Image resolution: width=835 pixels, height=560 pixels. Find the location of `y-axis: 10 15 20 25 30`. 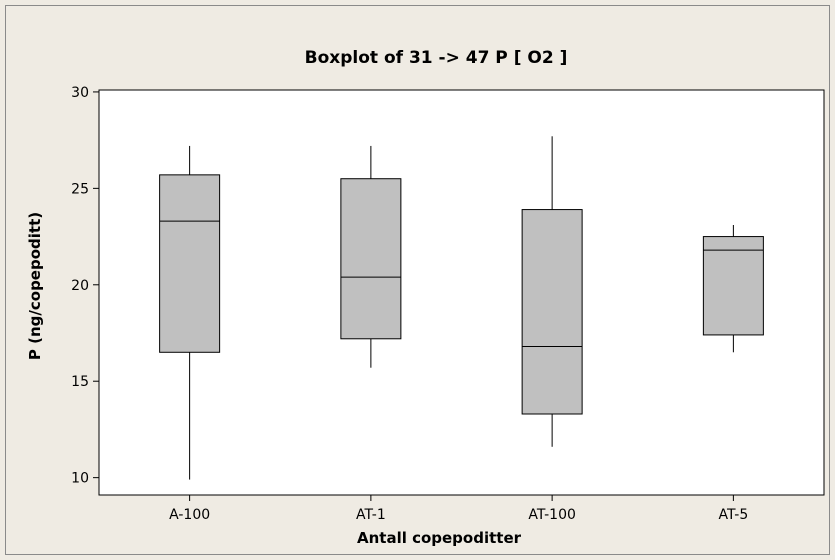

y-axis: 10 15 20 25 30 is located at coordinates (85, 286).